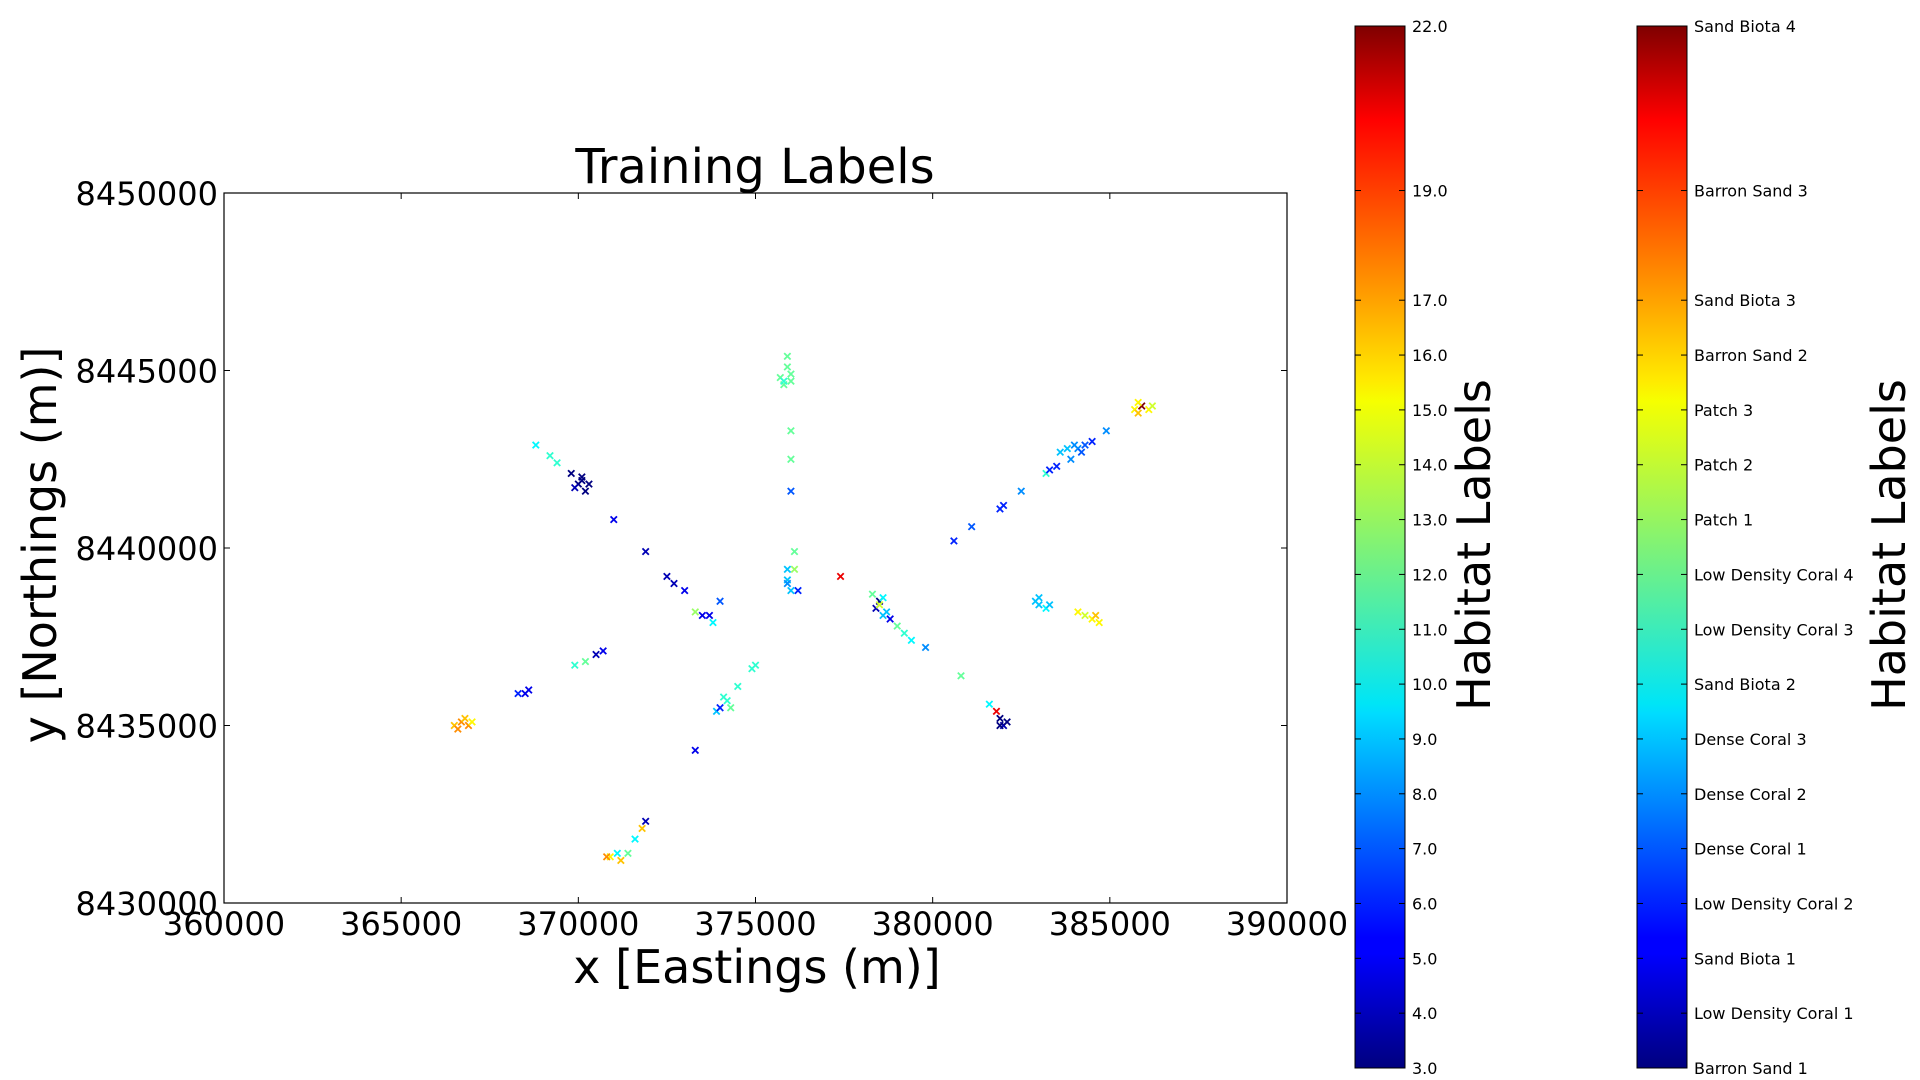 This screenshot has height=1080, width=1920. Describe the element at coordinates (1430, 300) in the screenshot. I see `colorbar-tick-label: 17.0` at that location.